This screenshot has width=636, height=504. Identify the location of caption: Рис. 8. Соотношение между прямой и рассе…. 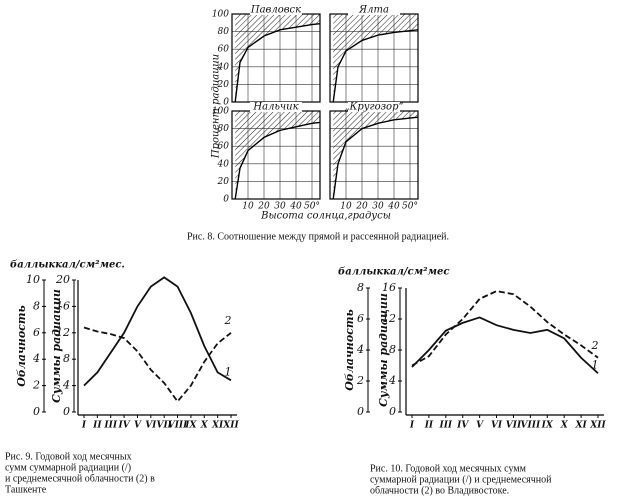
(318, 236).